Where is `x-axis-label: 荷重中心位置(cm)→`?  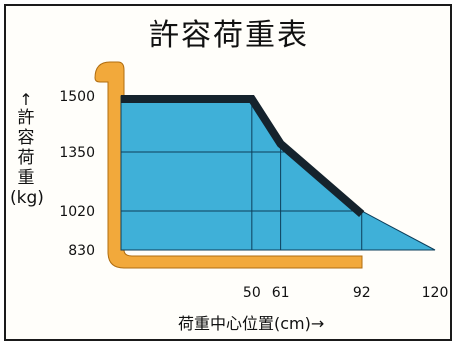
x-axis-label: 荷重中心位置(cm)→ is located at coordinates (251, 323).